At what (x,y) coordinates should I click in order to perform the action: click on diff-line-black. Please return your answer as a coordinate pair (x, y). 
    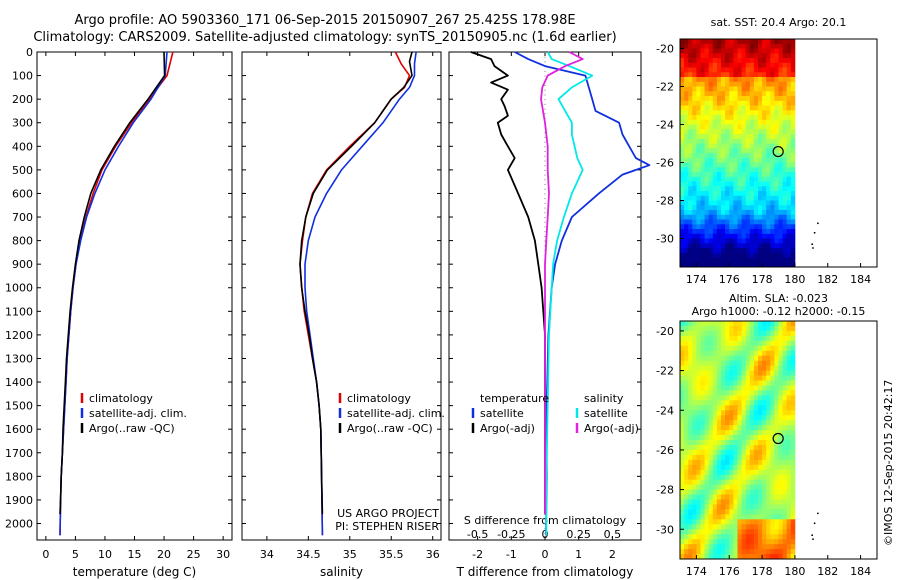
    Looking at the image, I should click on (508, 283).